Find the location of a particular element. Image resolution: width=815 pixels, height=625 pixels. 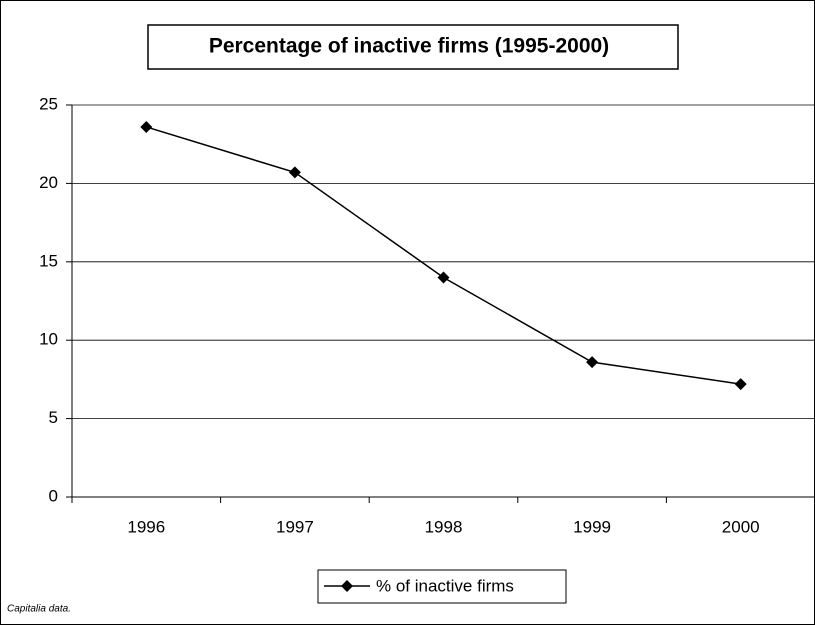

title-box is located at coordinates (413, 47).